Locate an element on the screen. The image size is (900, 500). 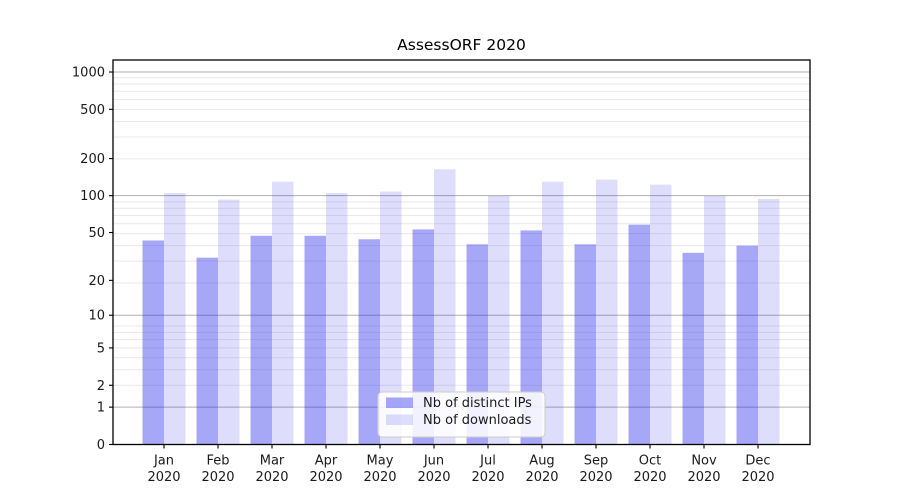
bar-distinct-ips-aug is located at coordinates (531, 337).